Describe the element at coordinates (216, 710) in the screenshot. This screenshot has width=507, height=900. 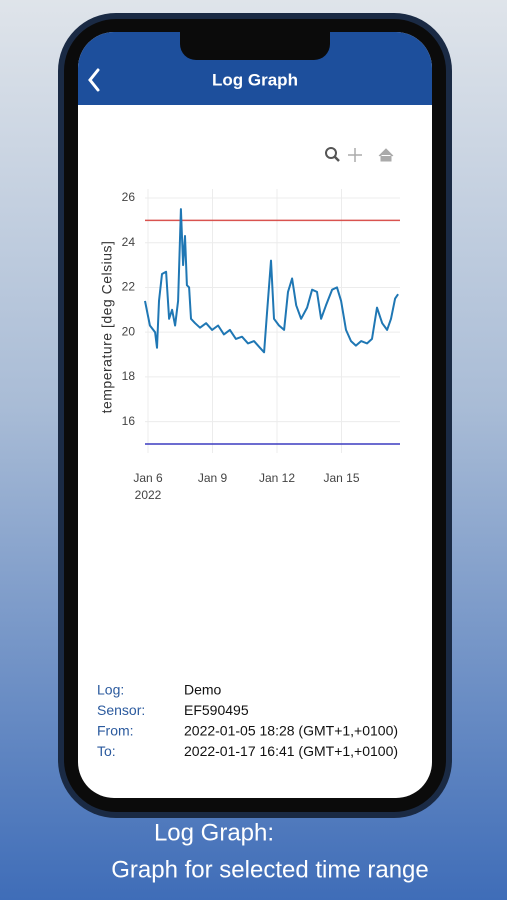
I see `info-value: EF590495` at that location.